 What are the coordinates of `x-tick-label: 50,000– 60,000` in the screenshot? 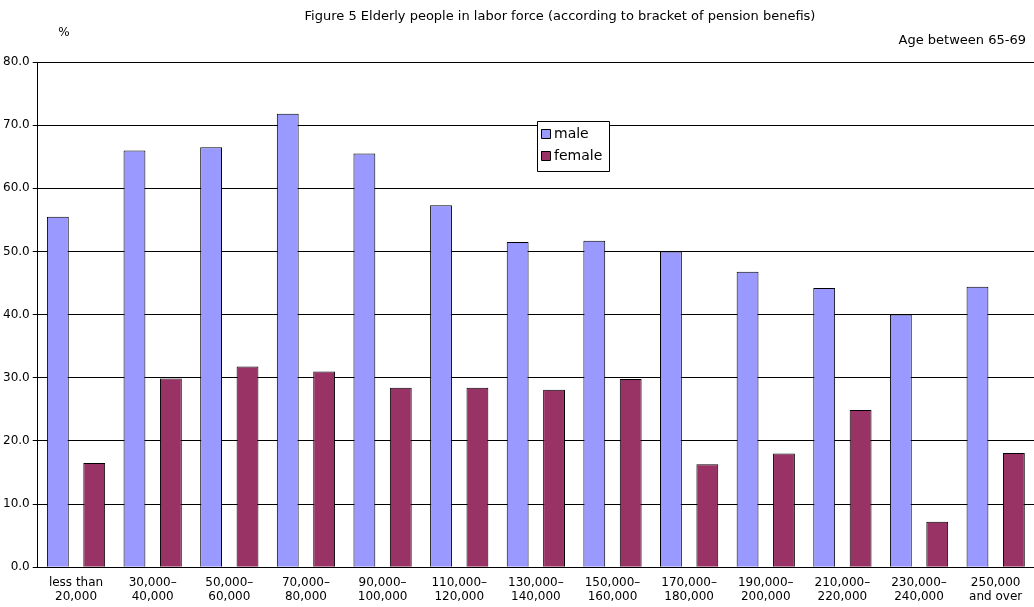 It's located at (229, 588).